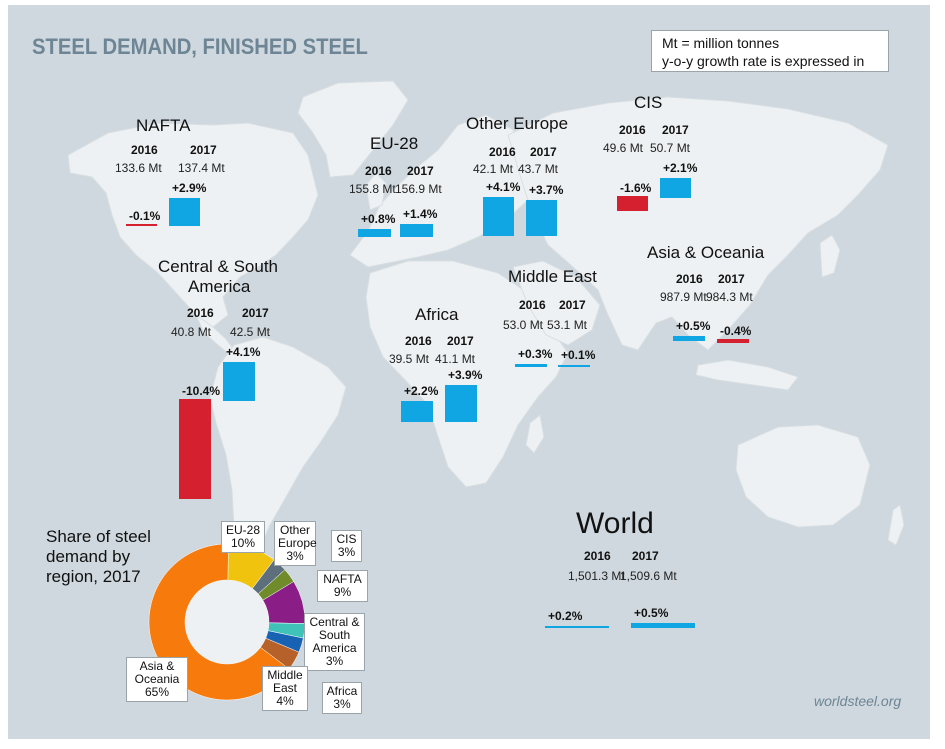 The height and width of the screenshot is (749, 945). I want to click on csa-region-name-line2: America, so click(219, 286).